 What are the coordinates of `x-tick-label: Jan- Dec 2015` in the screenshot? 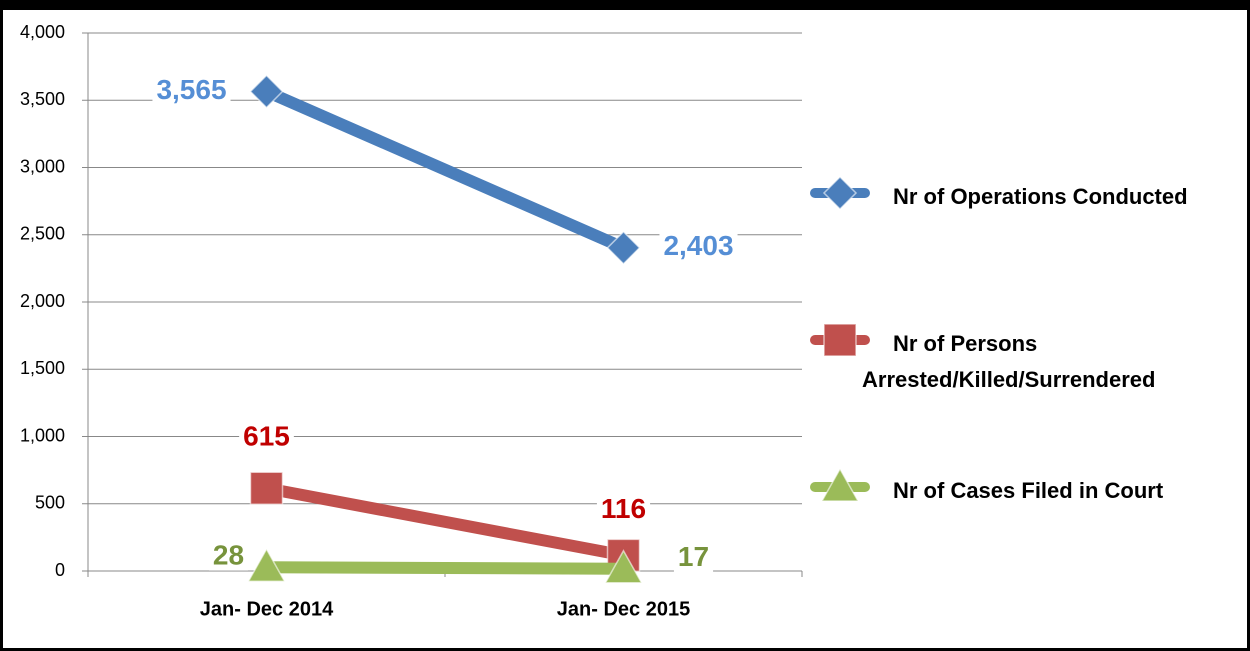 It's located at (623, 609).